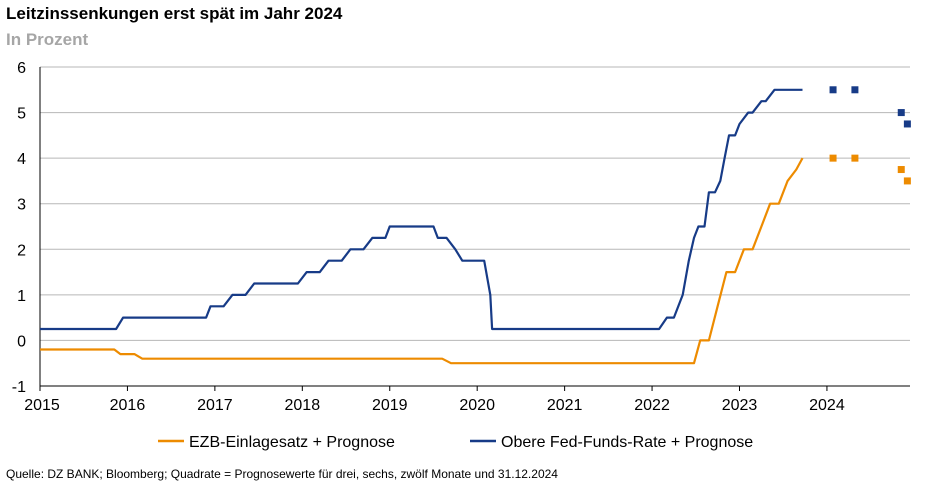 The image size is (941, 493). Describe the element at coordinates (740, 405) in the screenshot. I see `x-tick-label: 2023` at that location.